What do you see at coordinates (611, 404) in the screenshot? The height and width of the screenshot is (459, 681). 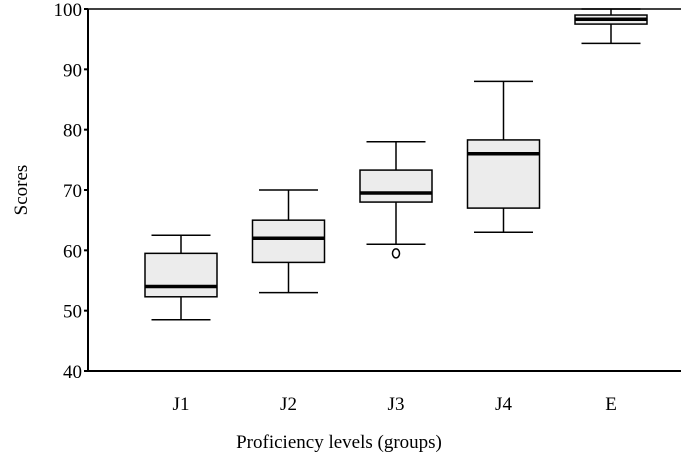 I see `x-tick-label: E` at bounding box center [611, 404].